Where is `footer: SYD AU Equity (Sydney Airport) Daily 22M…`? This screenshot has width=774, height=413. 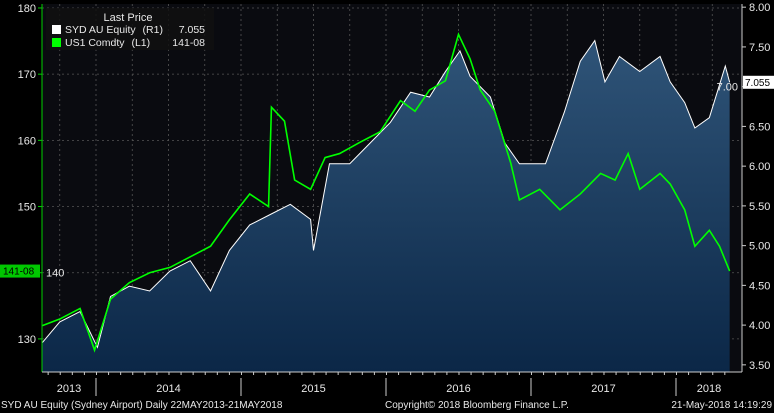 footer: SYD AU Equity (Sydney Airport) Daily 22M… is located at coordinates (387, 406).